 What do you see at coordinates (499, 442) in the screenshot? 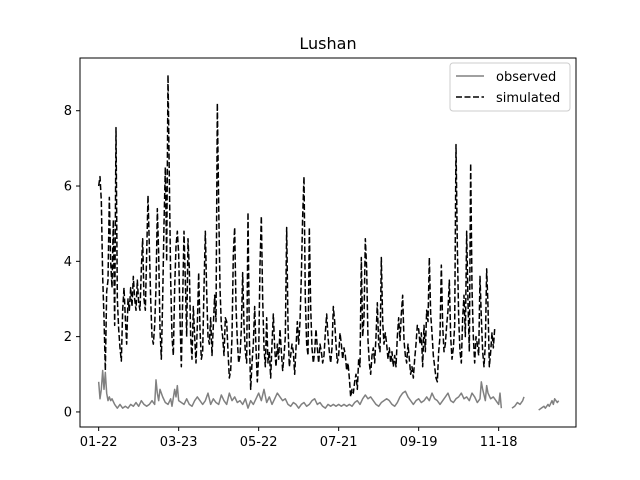
I see `x-tick-label: 11-18` at bounding box center [499, 442].